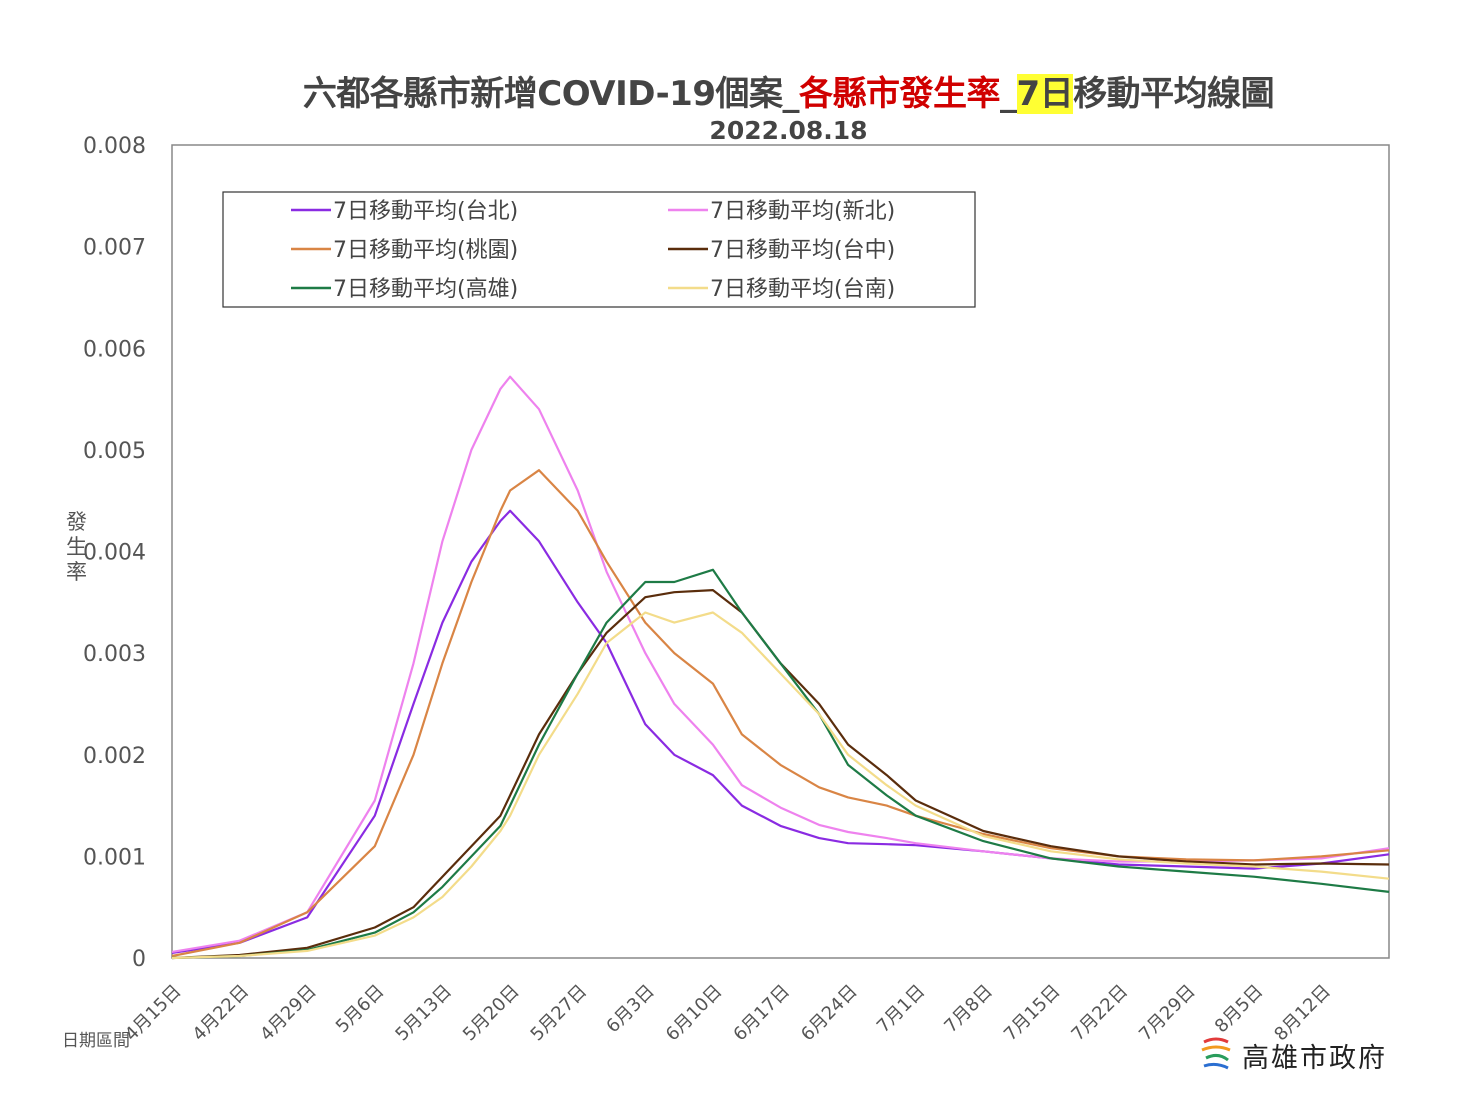 The height and width of the screenshot is (1108, 1477). I want to click on legend-box, so click(599, 249).